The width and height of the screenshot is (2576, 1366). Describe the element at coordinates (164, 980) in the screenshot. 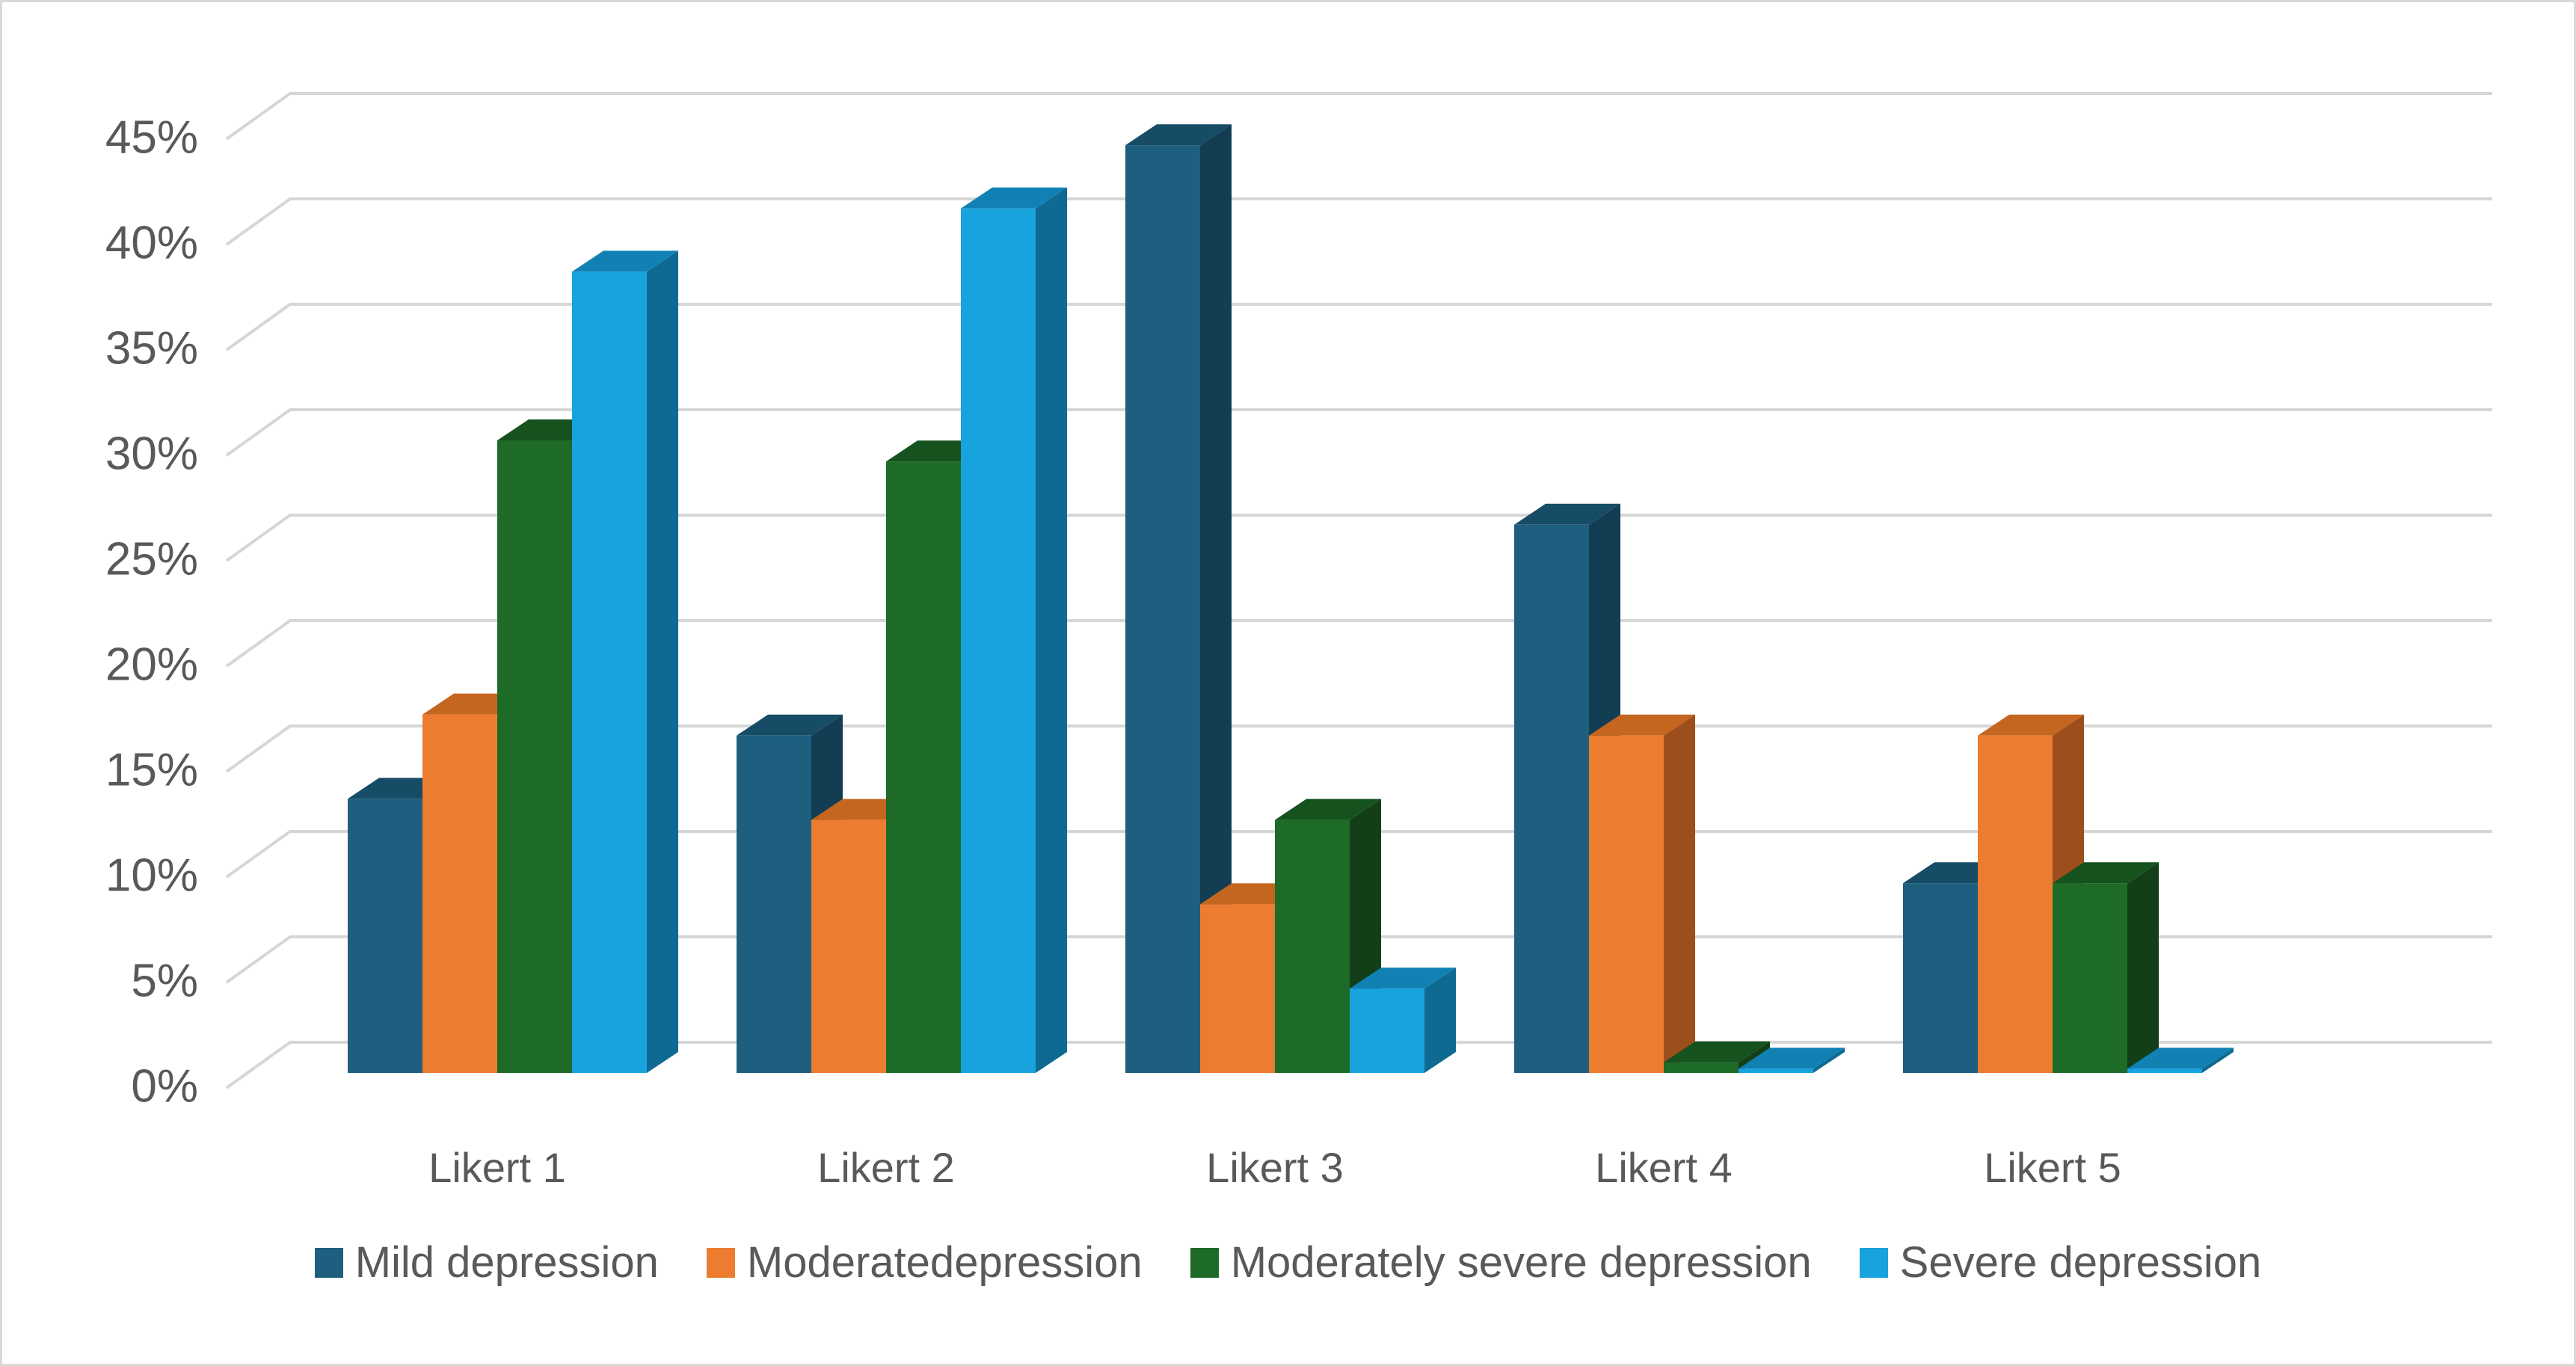

I see `y-tick-5pct: 5%` at that location.